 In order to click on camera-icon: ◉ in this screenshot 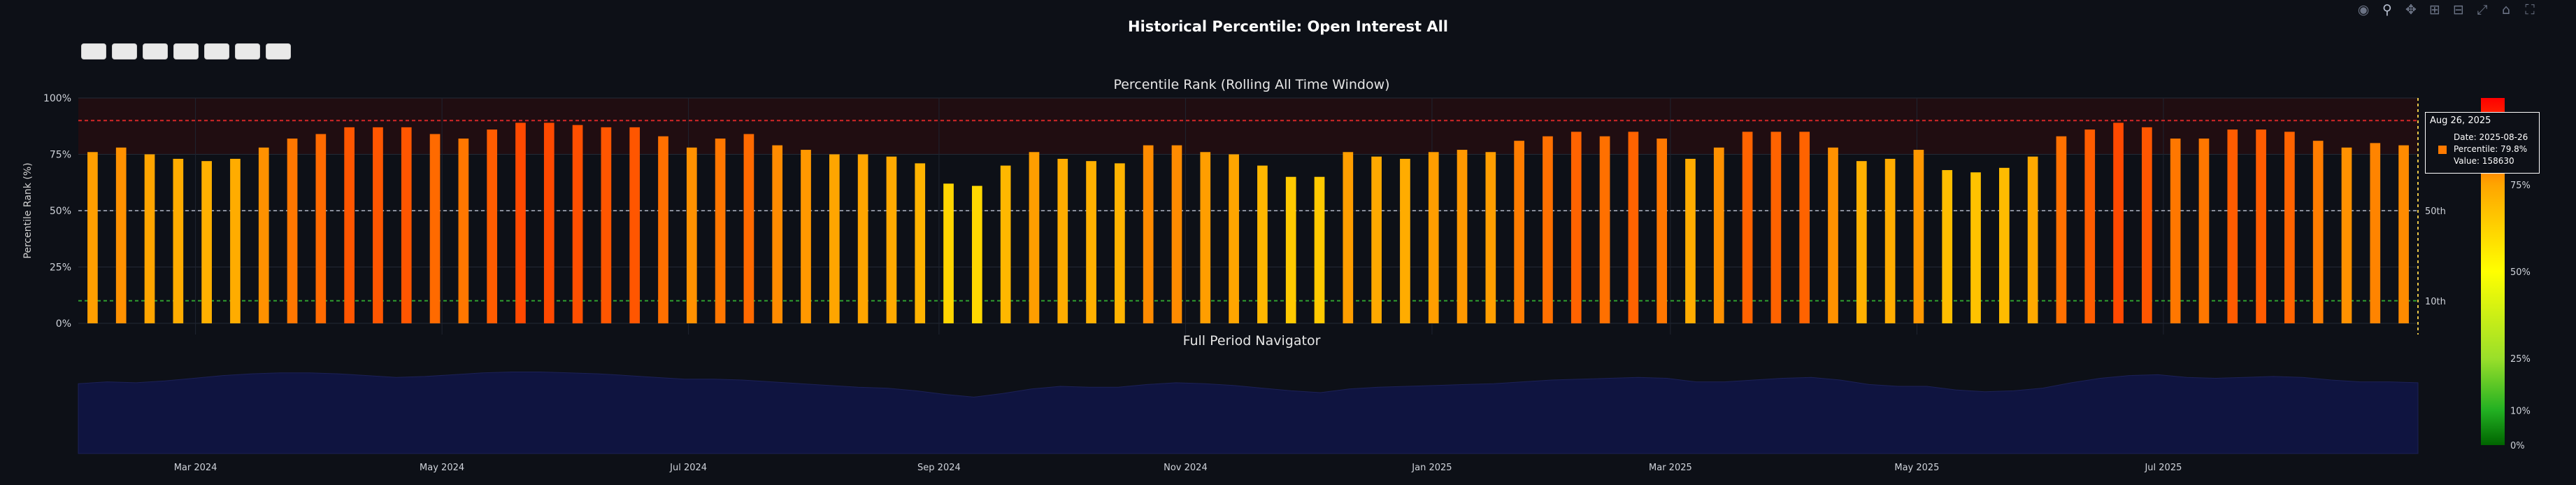, I will do `click(2363, 9)`.